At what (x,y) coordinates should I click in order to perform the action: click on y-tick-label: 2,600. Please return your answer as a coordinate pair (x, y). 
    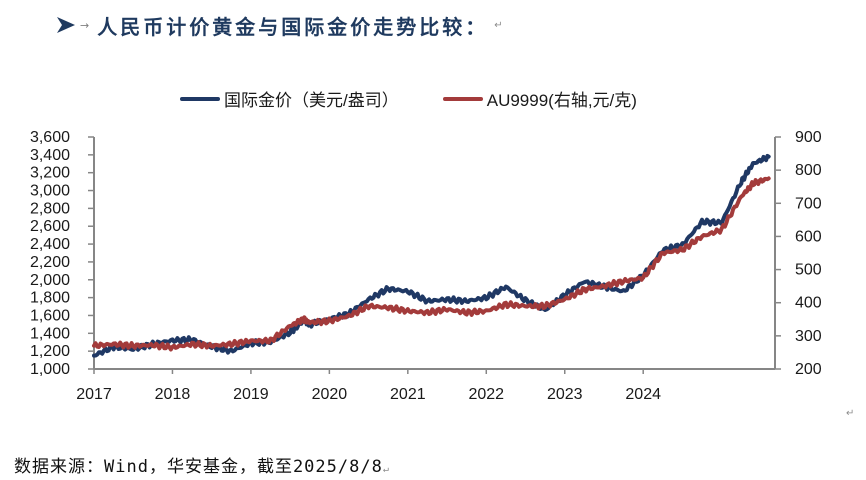
    Looking at the image, I should click on (50, 226).